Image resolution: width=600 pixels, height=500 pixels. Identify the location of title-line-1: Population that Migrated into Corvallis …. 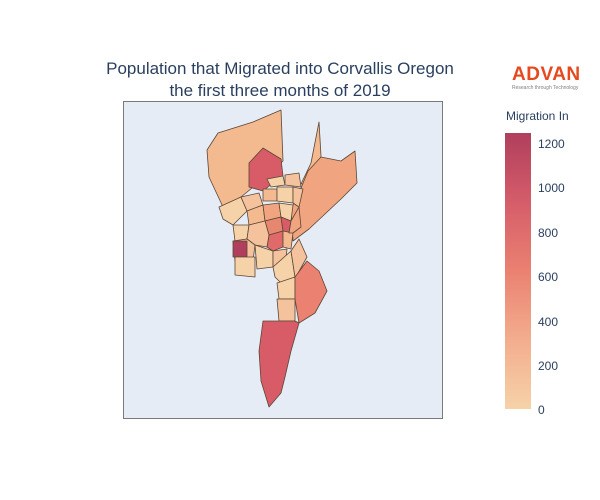
(280, 68).